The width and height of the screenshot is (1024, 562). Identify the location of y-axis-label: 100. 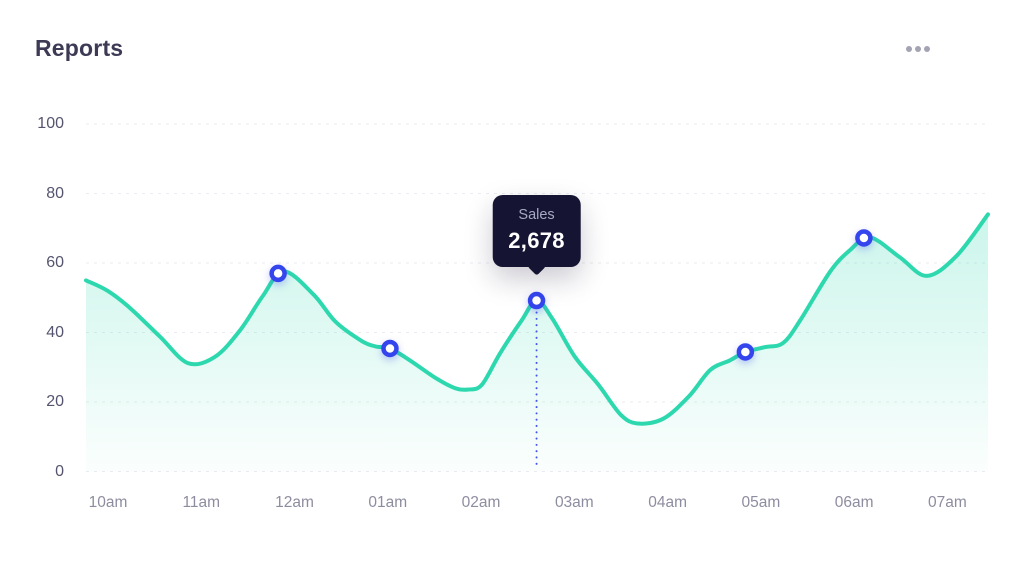
(50, 123).